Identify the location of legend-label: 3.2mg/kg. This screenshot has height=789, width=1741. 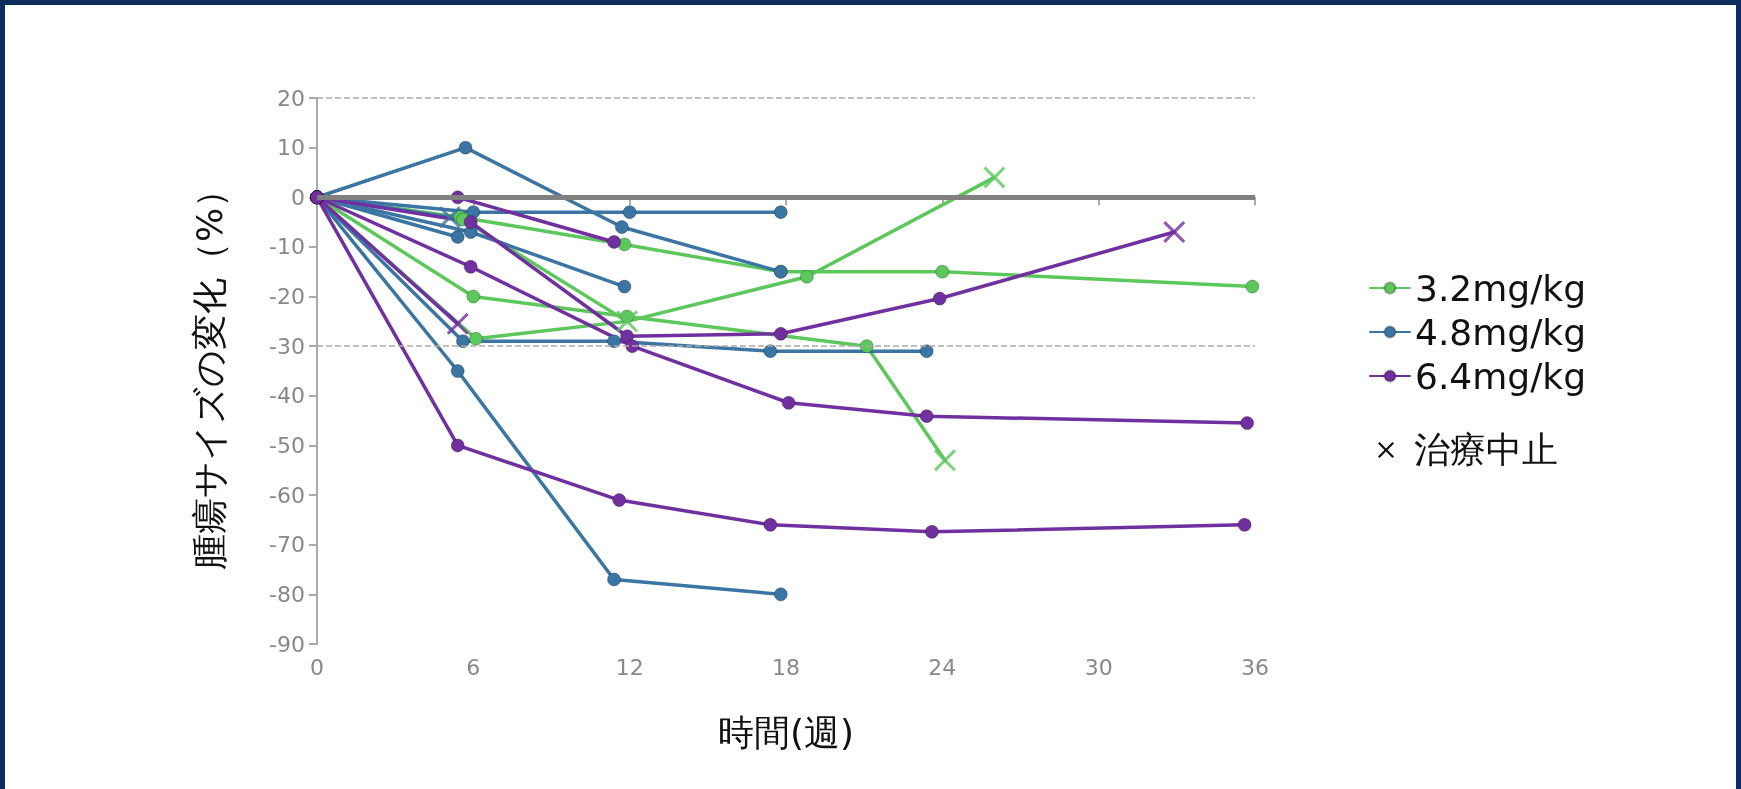
(1500, 288).